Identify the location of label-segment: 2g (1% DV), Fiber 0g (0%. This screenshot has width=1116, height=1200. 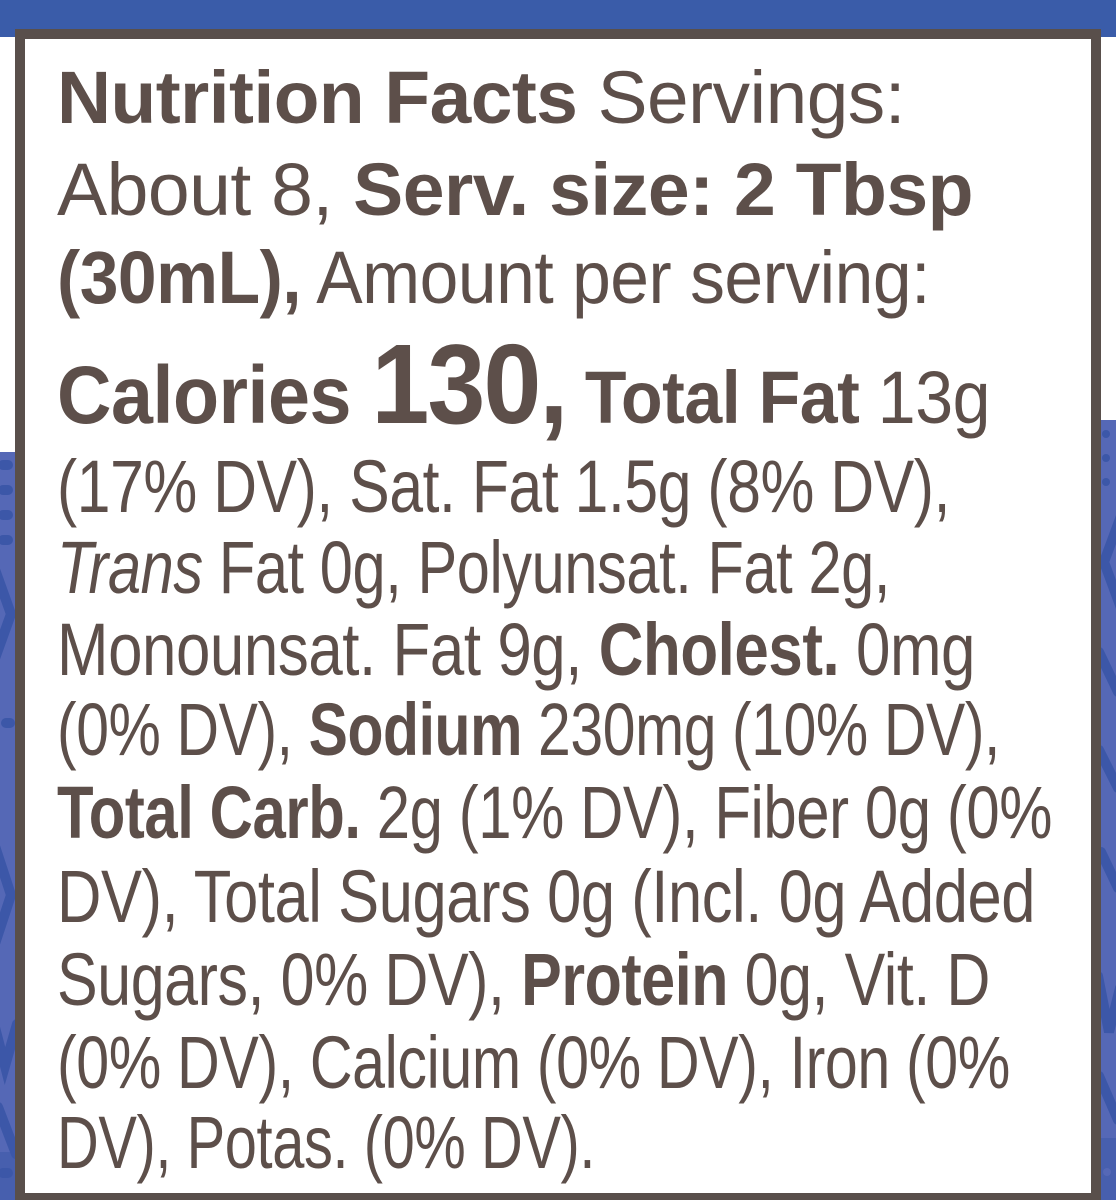
(706, 812).